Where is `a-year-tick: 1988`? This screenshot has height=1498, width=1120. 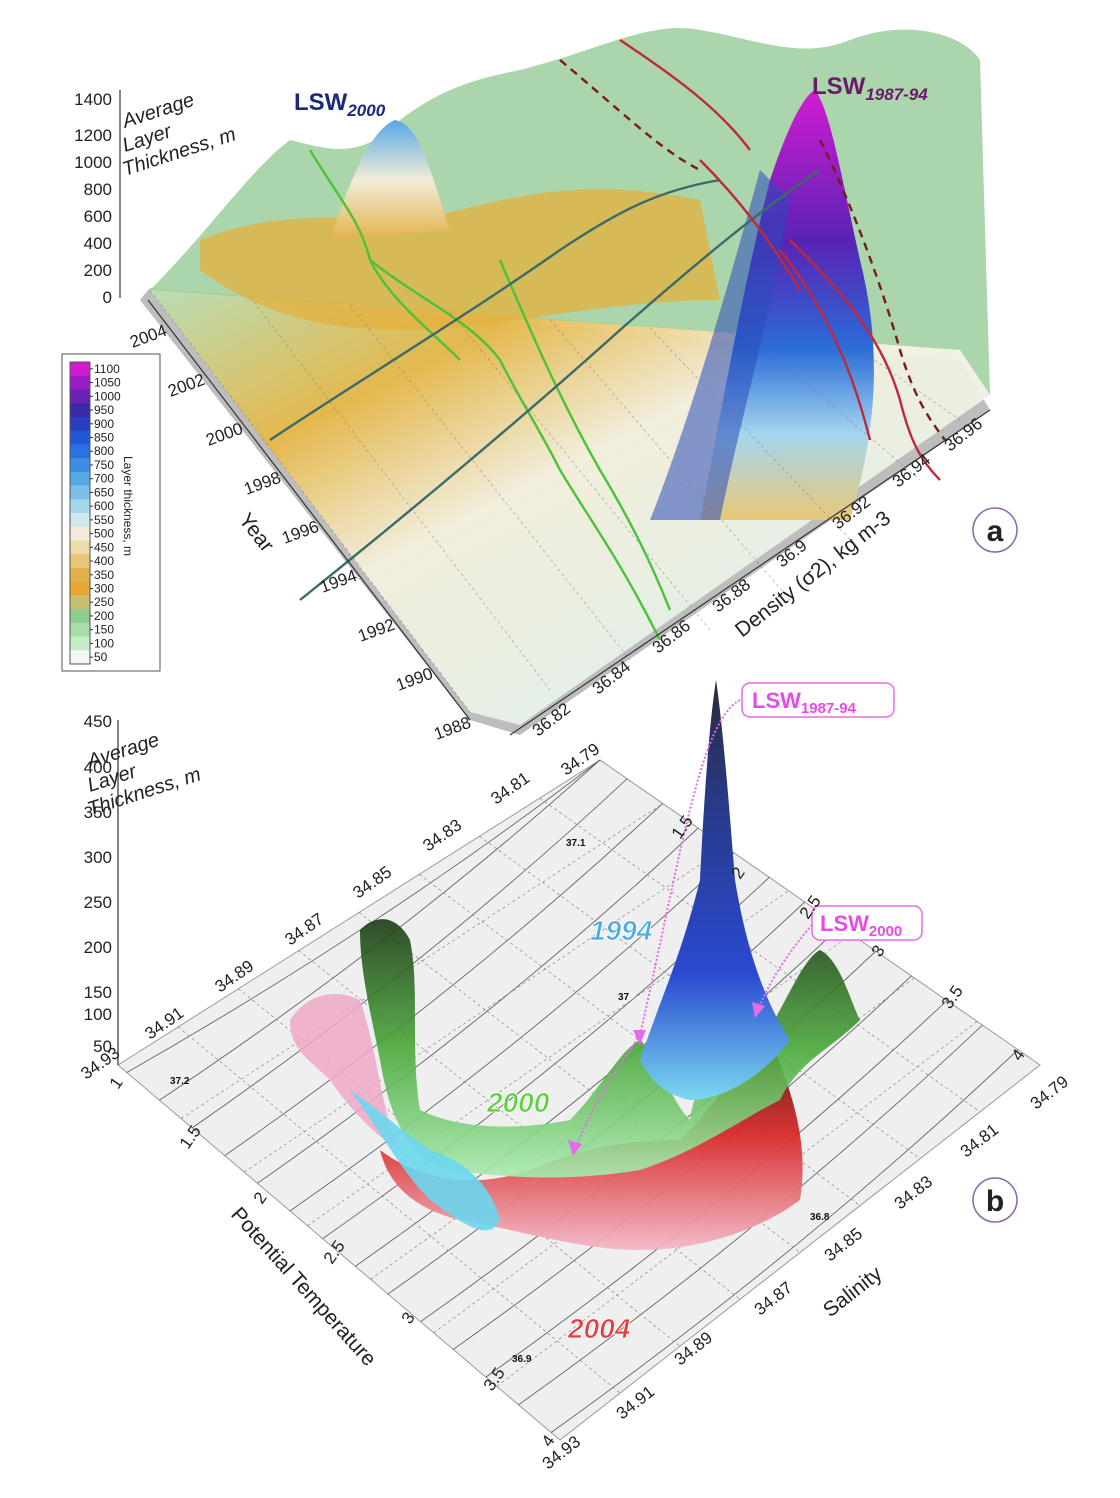
a-year-tick: 1988 is located at coordinates (452, 728).